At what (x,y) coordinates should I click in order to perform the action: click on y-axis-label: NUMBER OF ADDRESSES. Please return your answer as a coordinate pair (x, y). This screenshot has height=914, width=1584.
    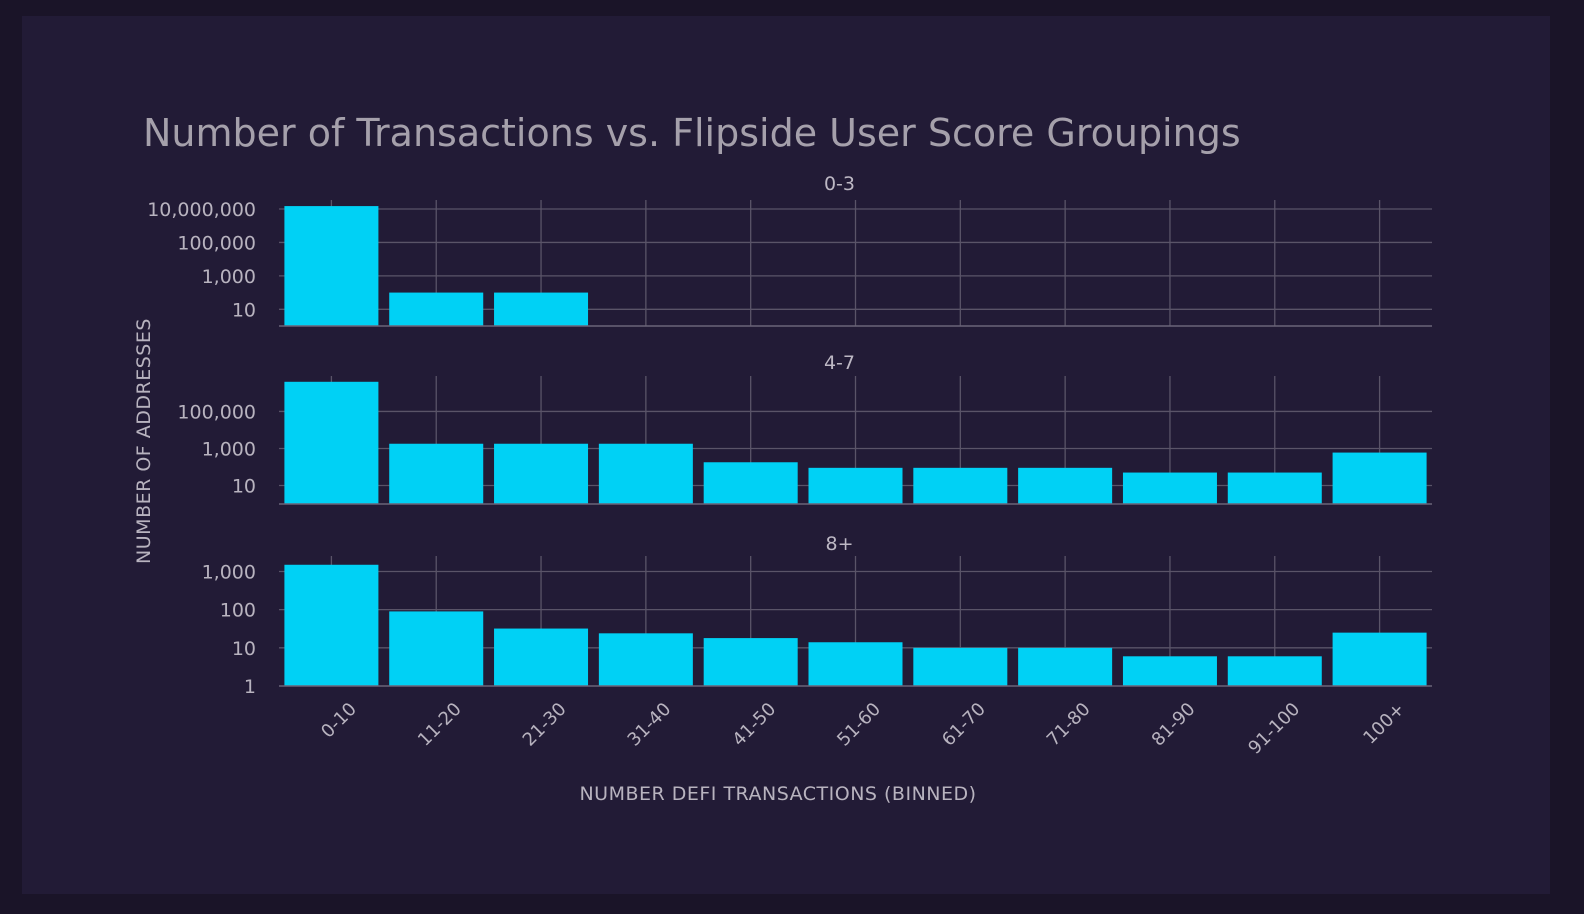
    Looking at the image, I should click on (144, 441).